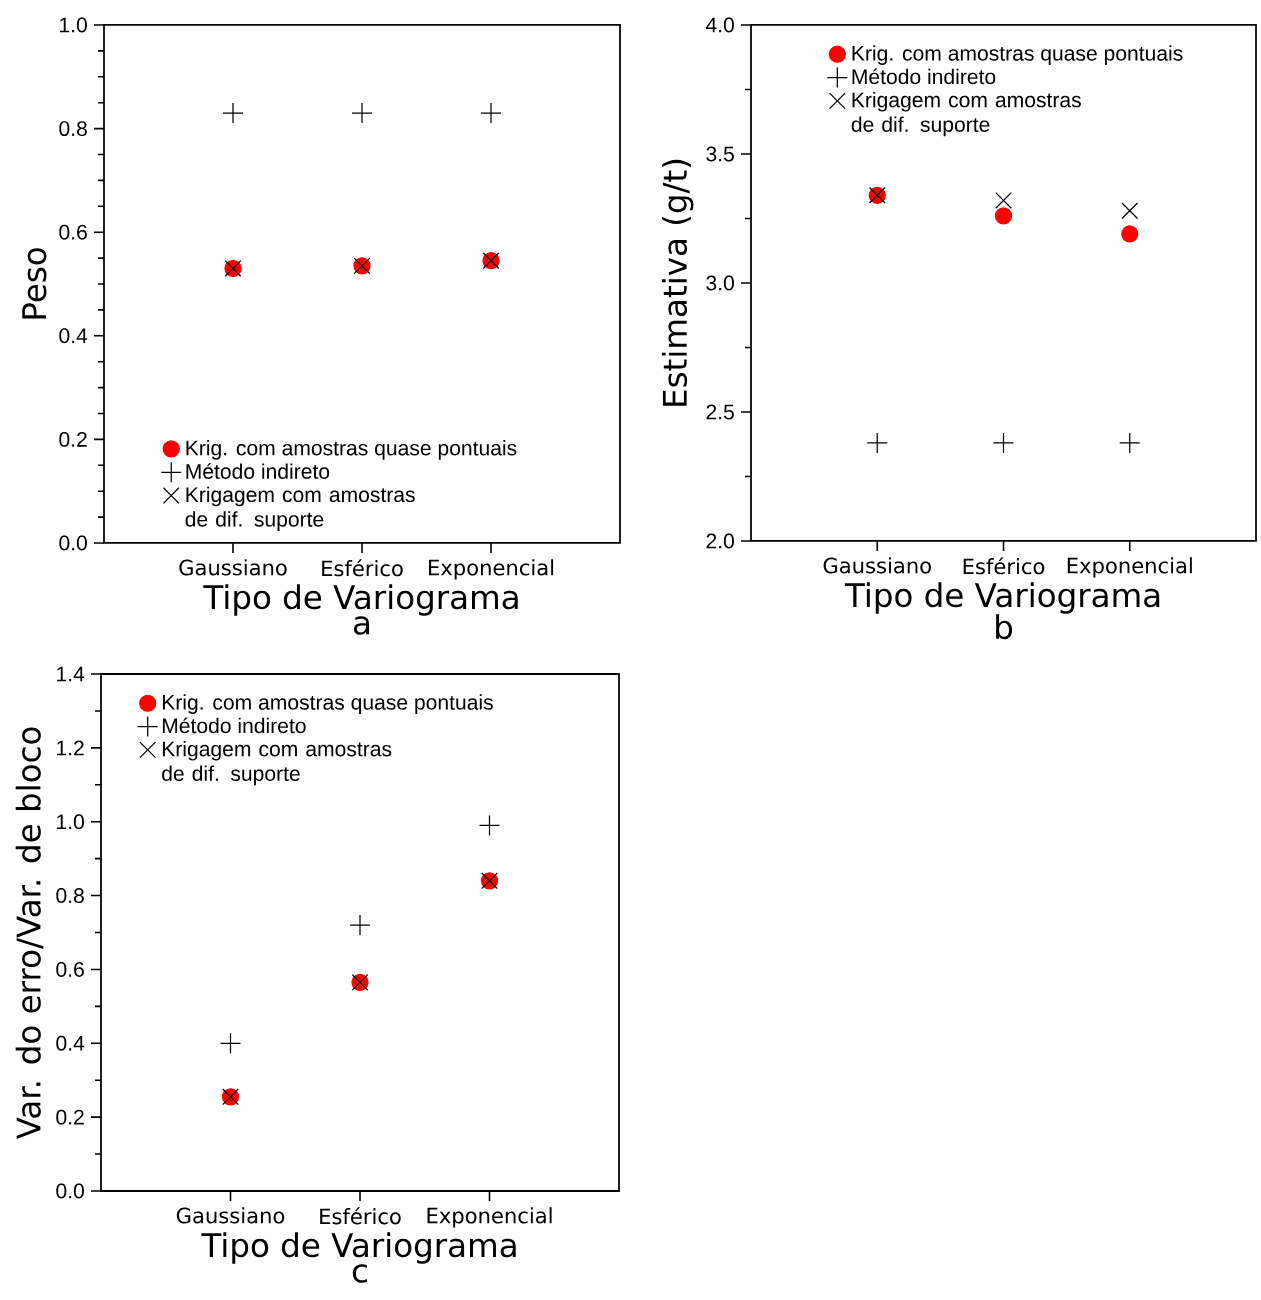 The width and height of the screenshot is (1261, 1300). I want to click on y-tick-label: 1.4, so click(71, 674).